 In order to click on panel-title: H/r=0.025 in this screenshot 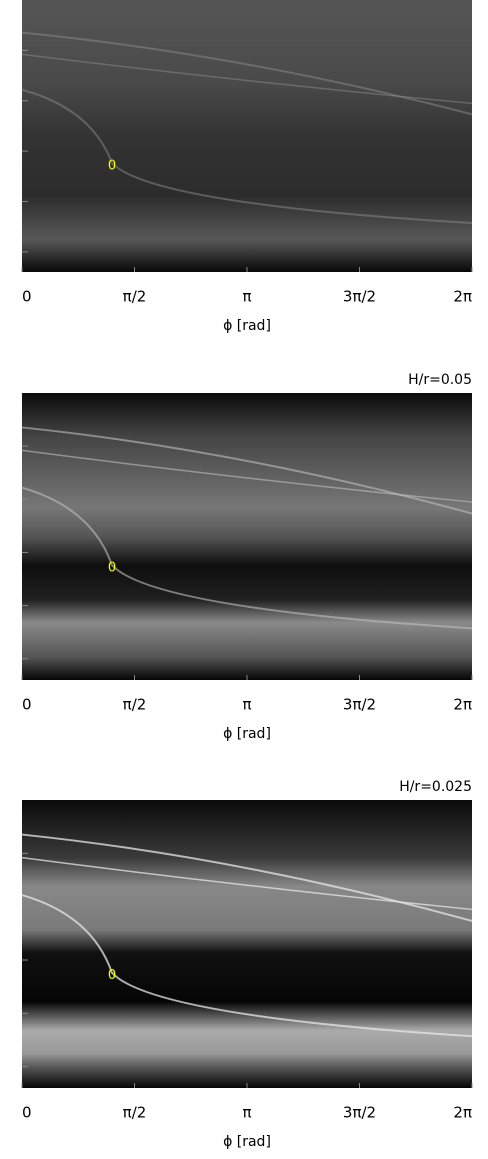, I will do `click(435, 787)`.